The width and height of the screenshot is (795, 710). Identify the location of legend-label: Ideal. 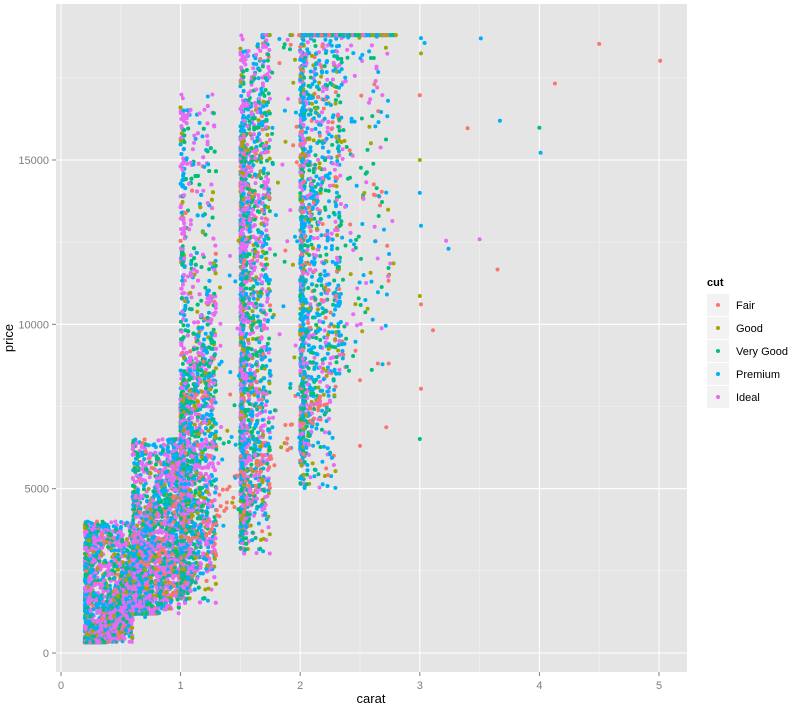
(748, 397).